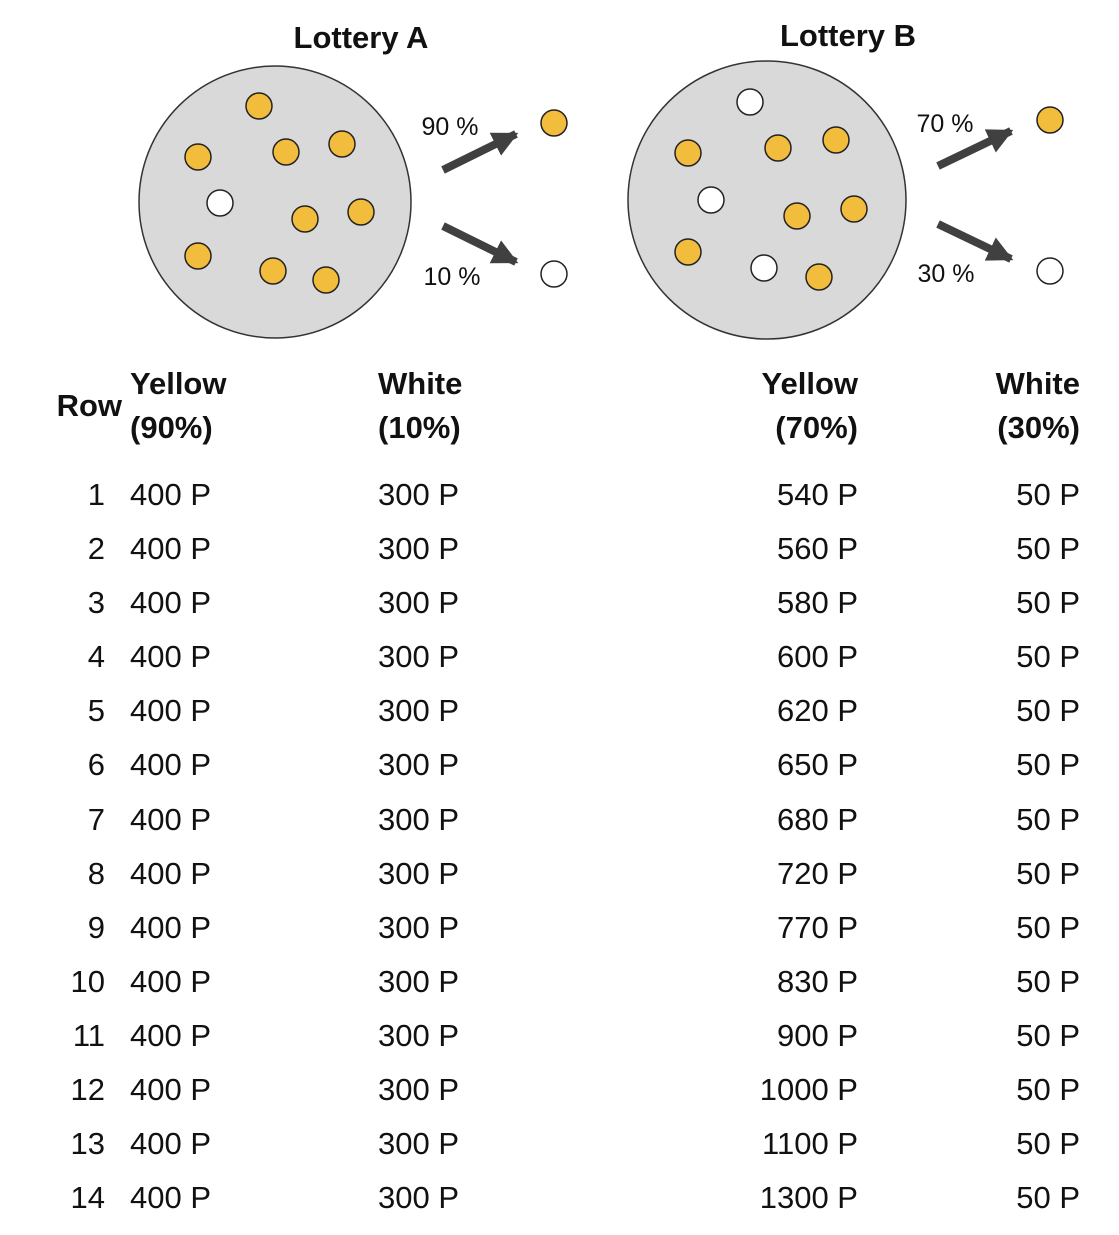 The width and height of the screenshot is (1119, 1235). Describe the element at coordinates (96, 765) in the screenshot. I see `row-number: 6` at that location.